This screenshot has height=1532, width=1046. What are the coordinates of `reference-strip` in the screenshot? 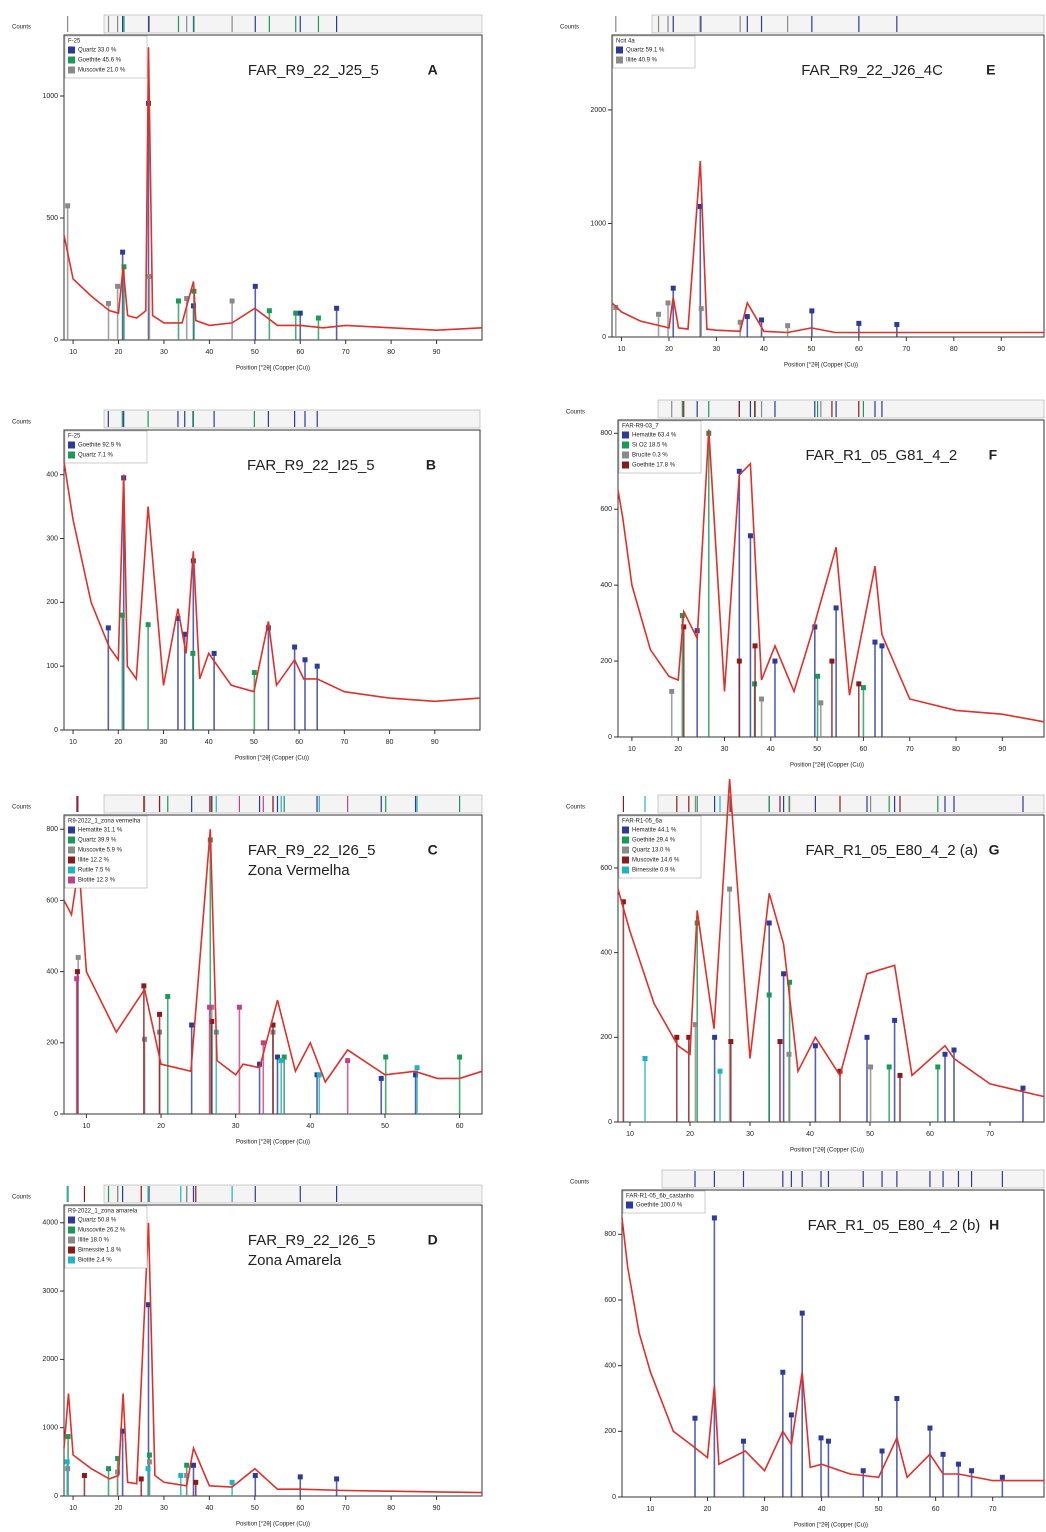 It's located at (293, 804).